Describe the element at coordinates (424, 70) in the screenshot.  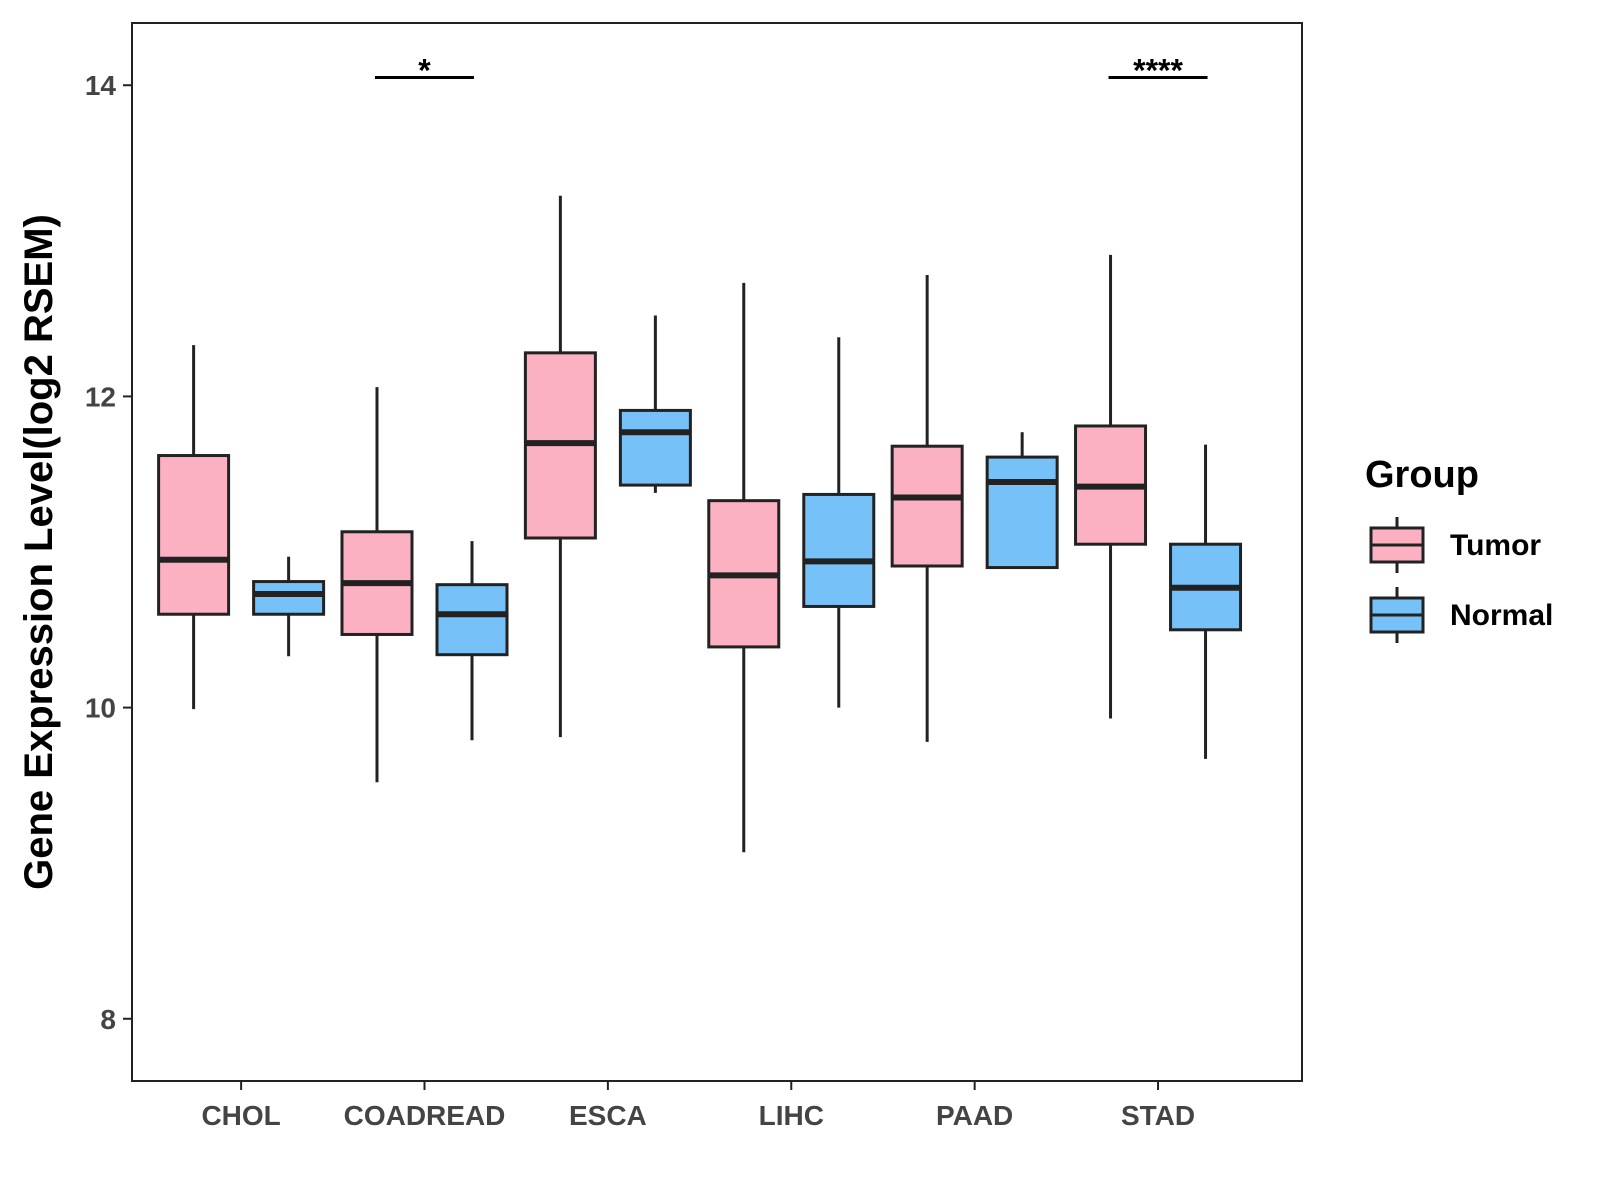
I see `significance-label-coadread: *` at that location.